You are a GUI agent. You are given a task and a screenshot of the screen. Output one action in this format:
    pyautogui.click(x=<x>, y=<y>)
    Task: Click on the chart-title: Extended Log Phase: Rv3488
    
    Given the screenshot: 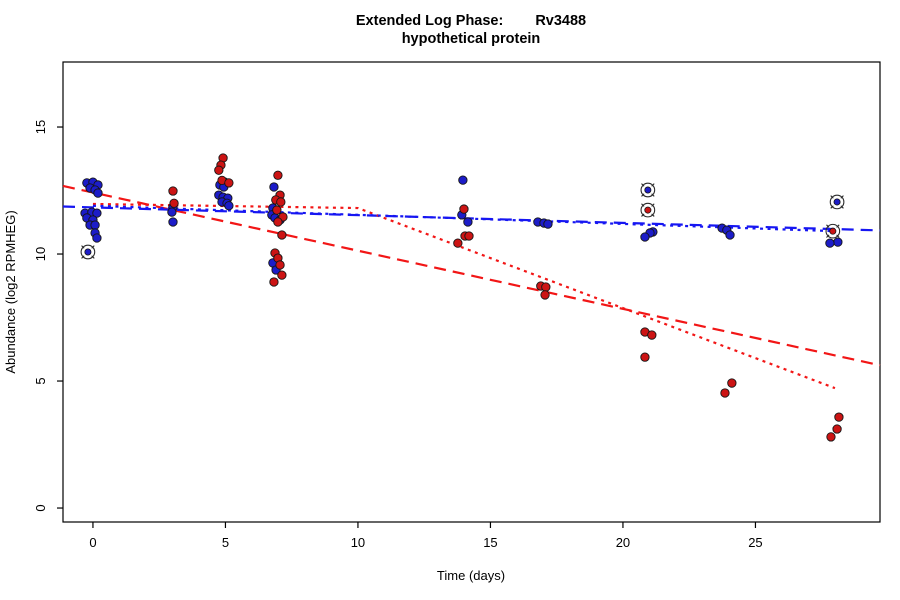 What is the action you would take?
    pyautogui.click(x=471, y=21)
    